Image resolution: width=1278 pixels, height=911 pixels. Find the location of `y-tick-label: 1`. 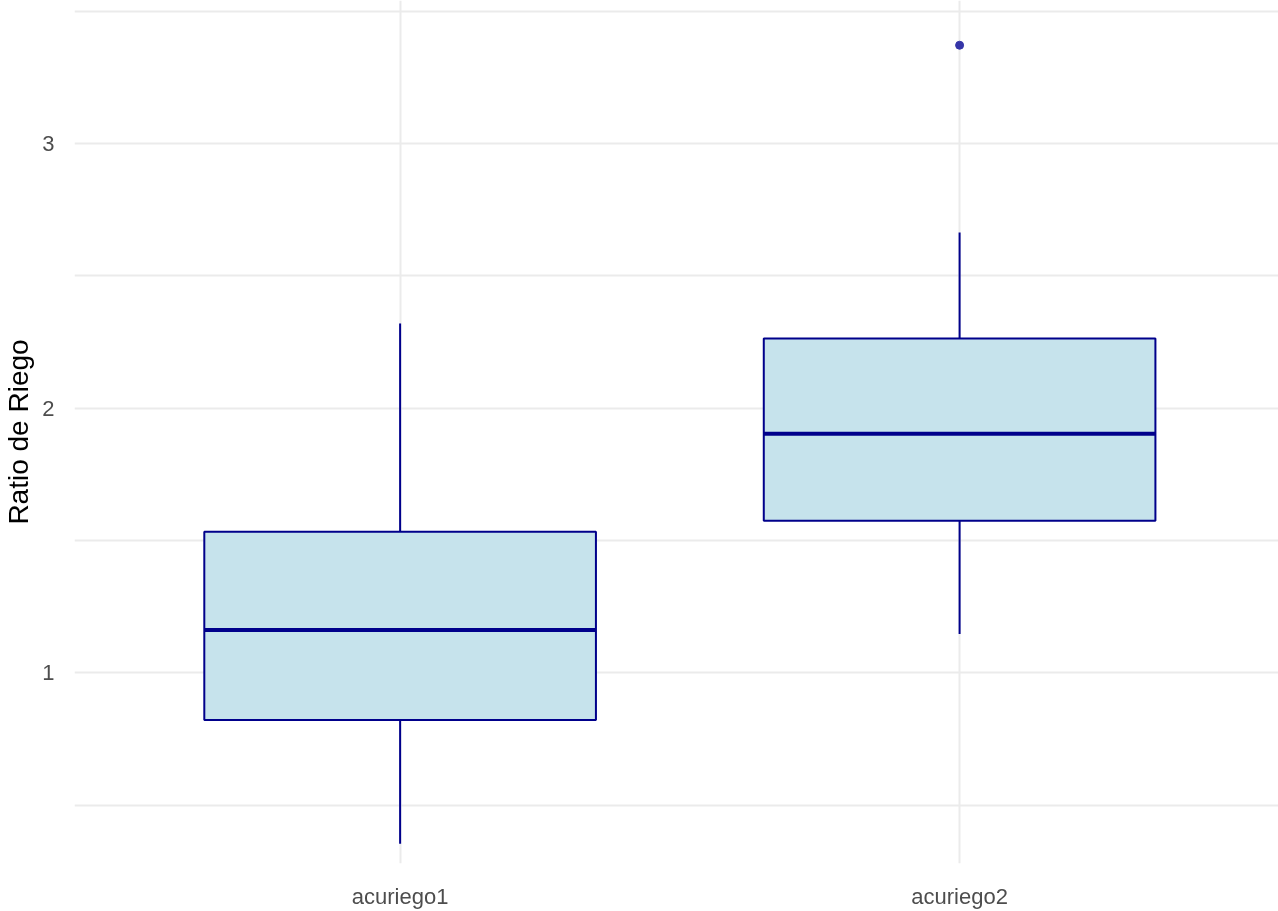

y-tick-label: 1 is located at coordinates (48, 673).